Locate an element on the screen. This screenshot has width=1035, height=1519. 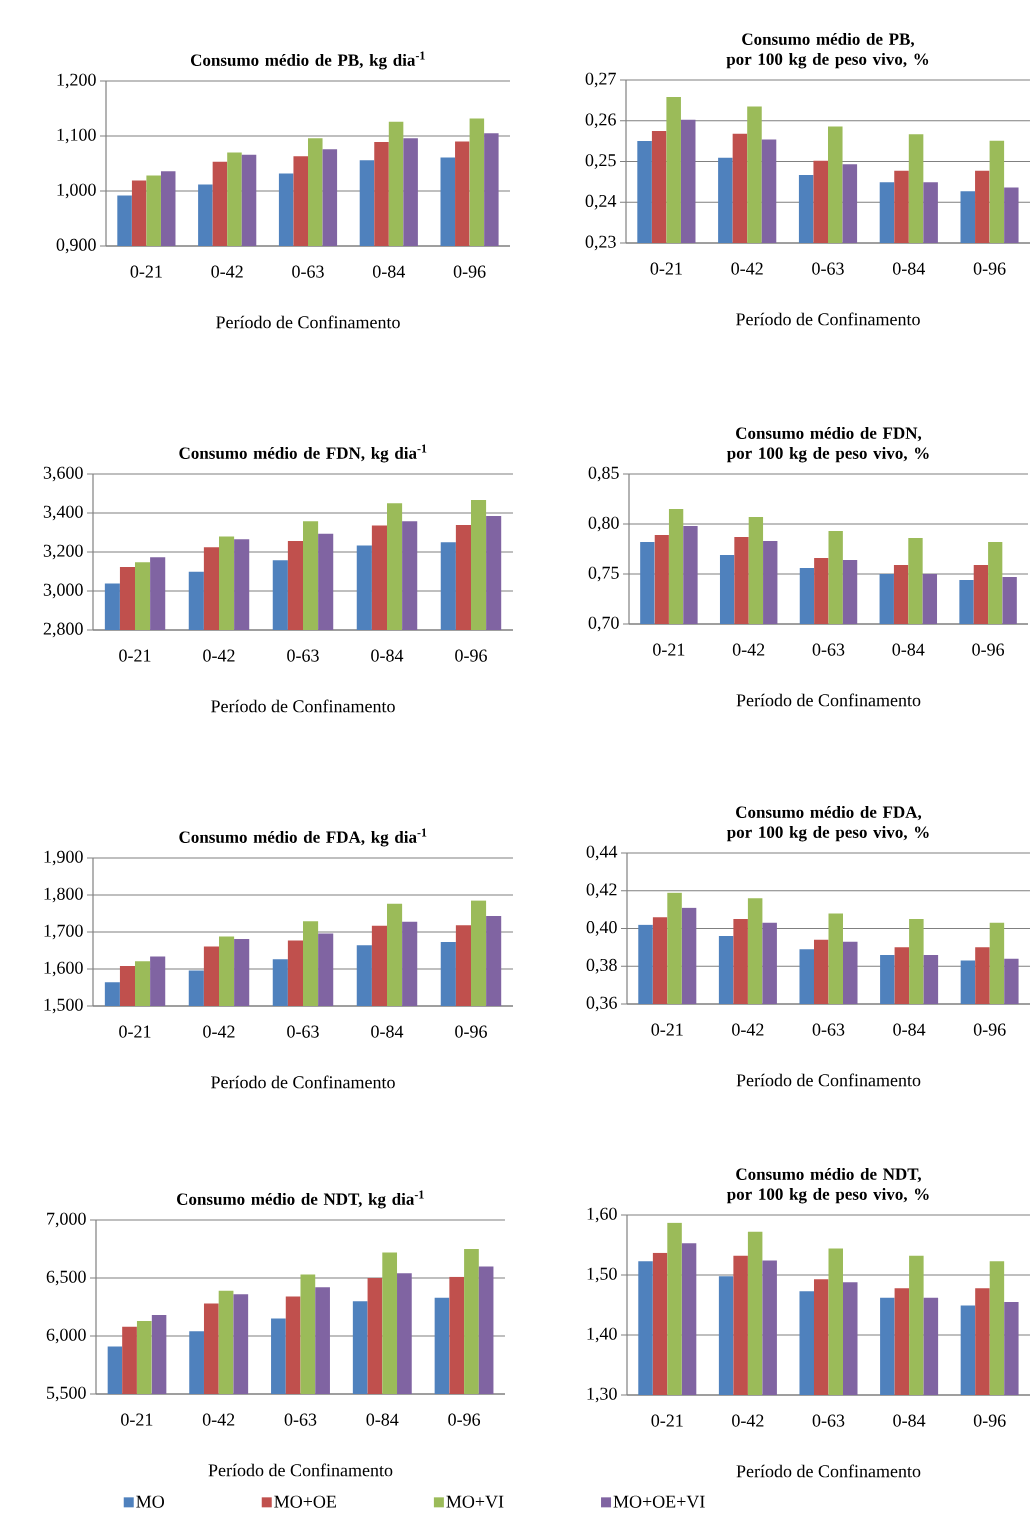
y-tick-label: 0,26 is located at coordinates (600, 121).